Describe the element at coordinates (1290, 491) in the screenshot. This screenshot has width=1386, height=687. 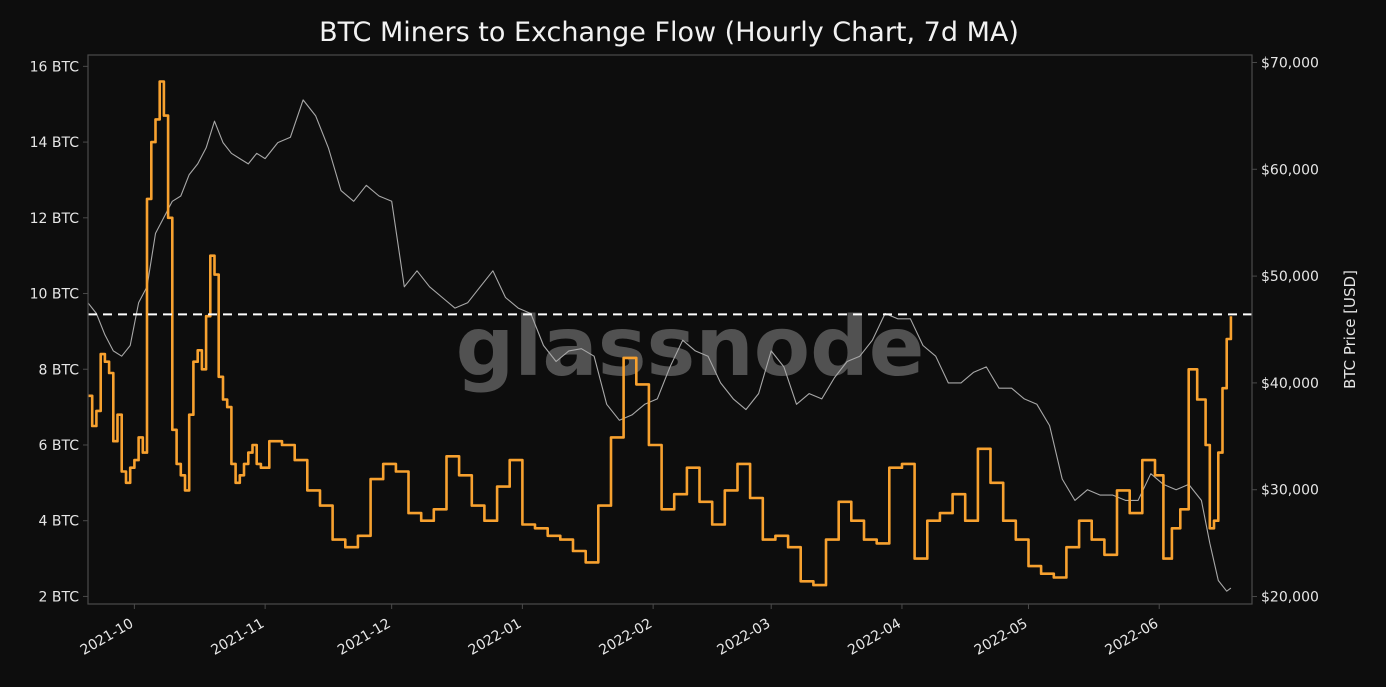
I see `y-right-tick-label: $30,000` at that location.